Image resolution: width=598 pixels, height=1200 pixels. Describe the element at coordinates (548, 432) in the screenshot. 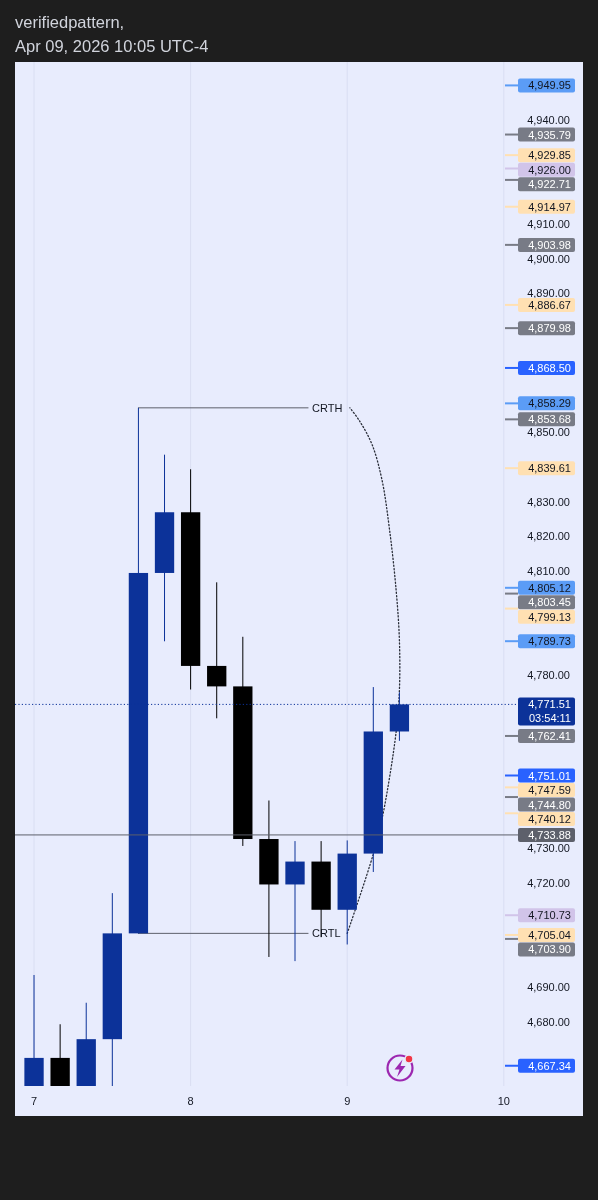

I see `y-tick-label: 4,850.00` at that location.